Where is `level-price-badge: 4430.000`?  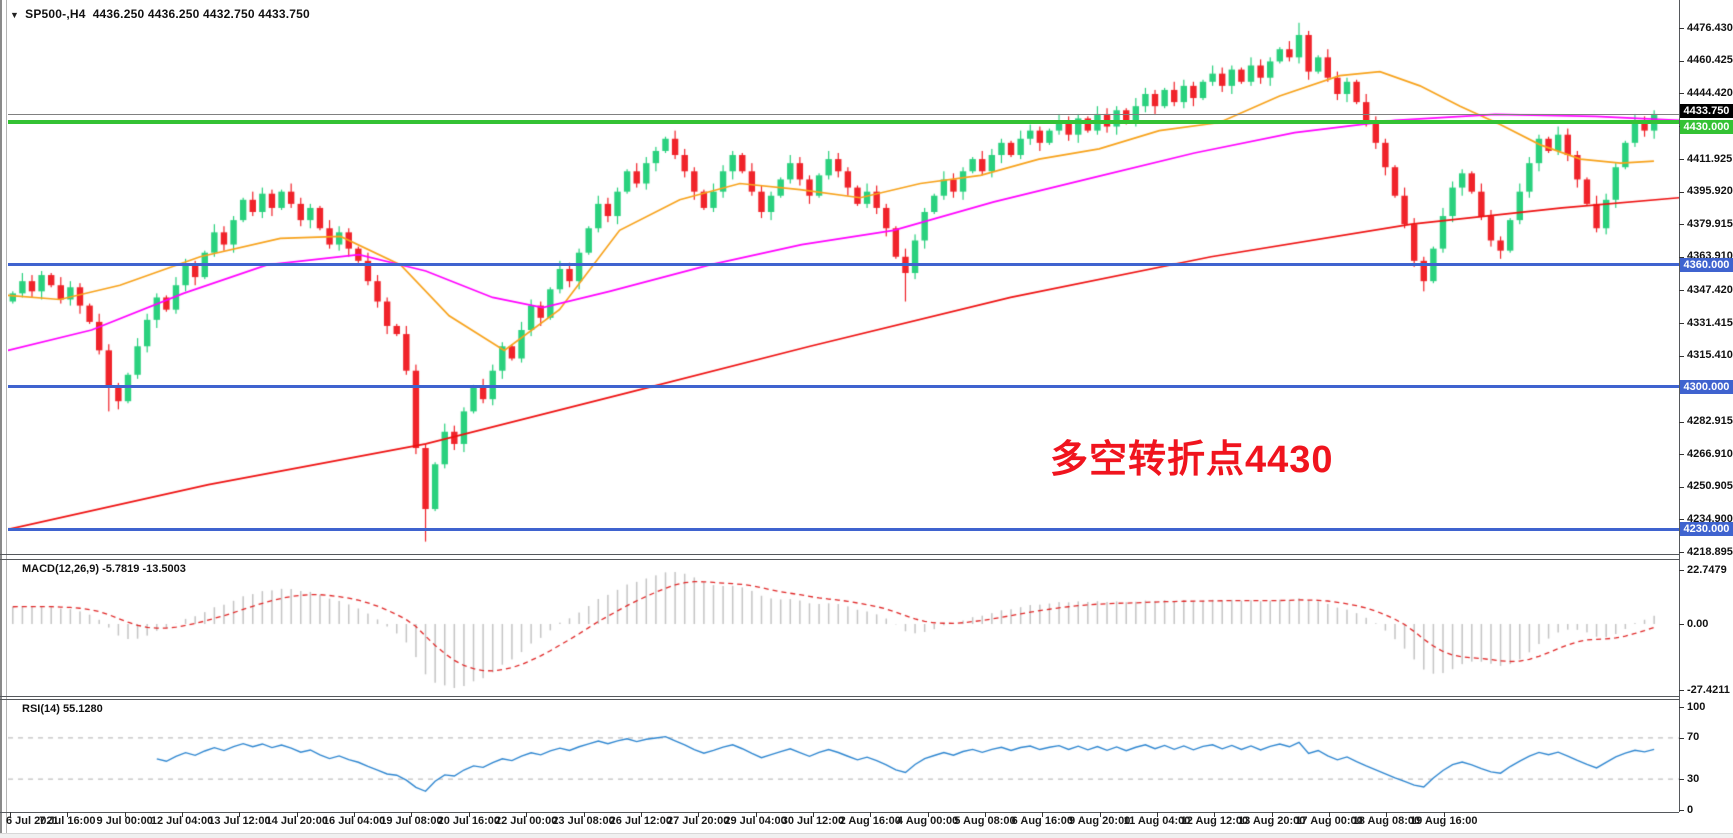
level-price-badge: 4430.000 is located at coordinates (1706, 127).